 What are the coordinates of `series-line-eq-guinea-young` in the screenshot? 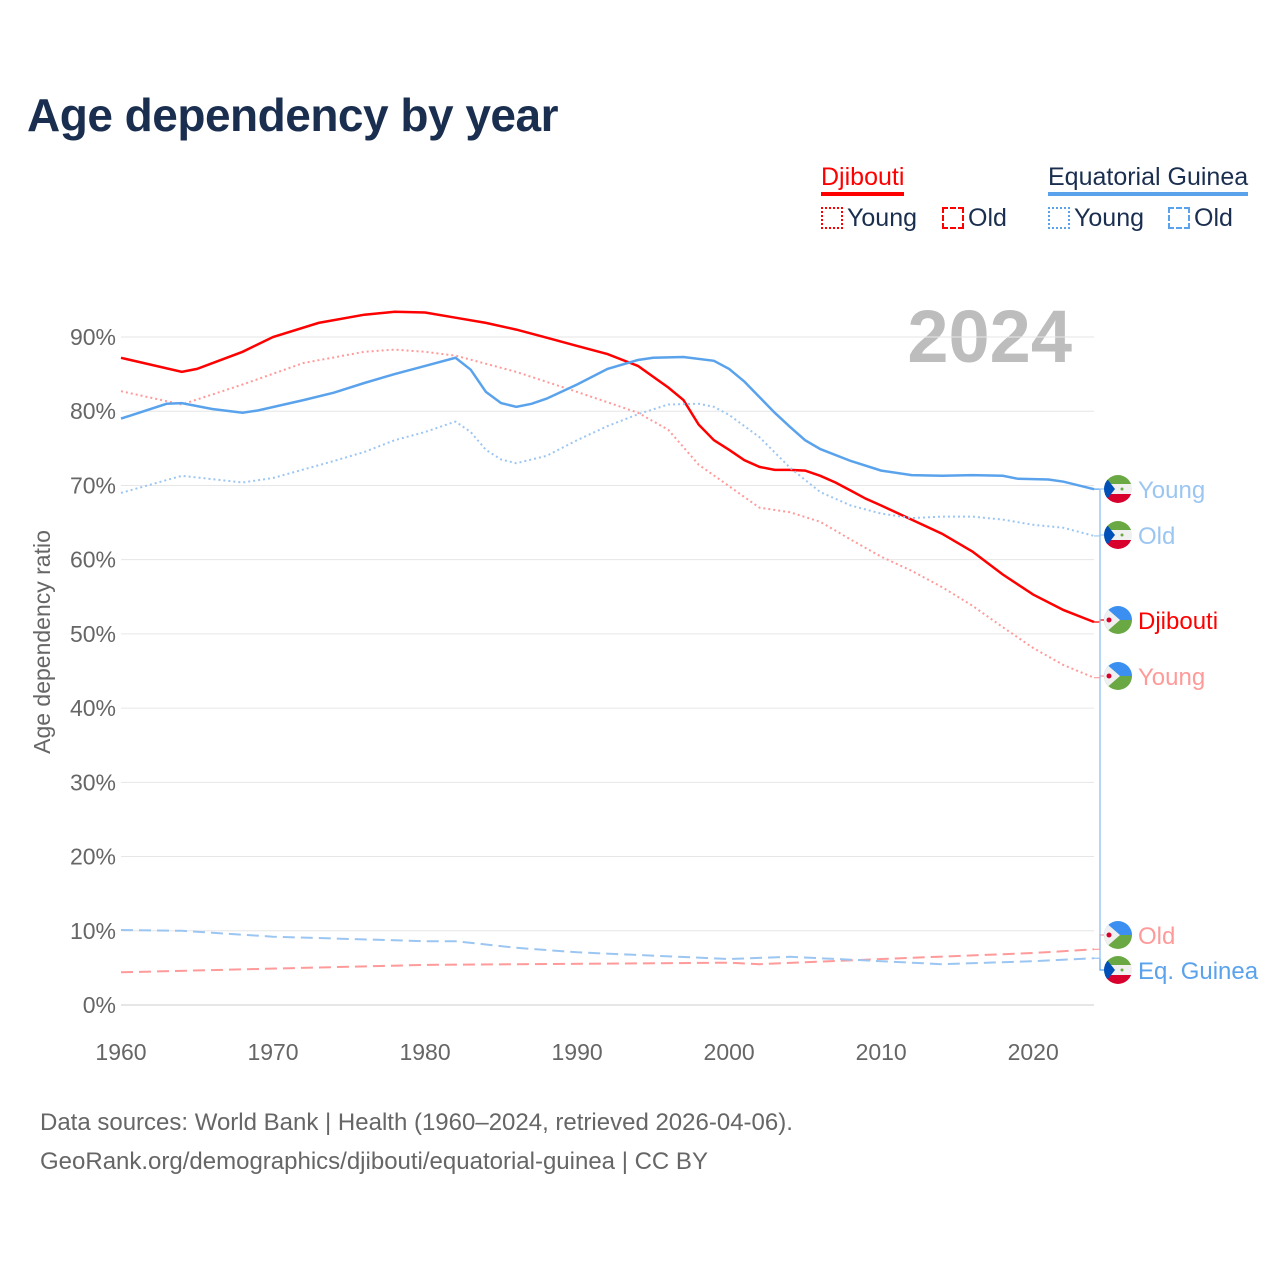 It's located at (607, 469).